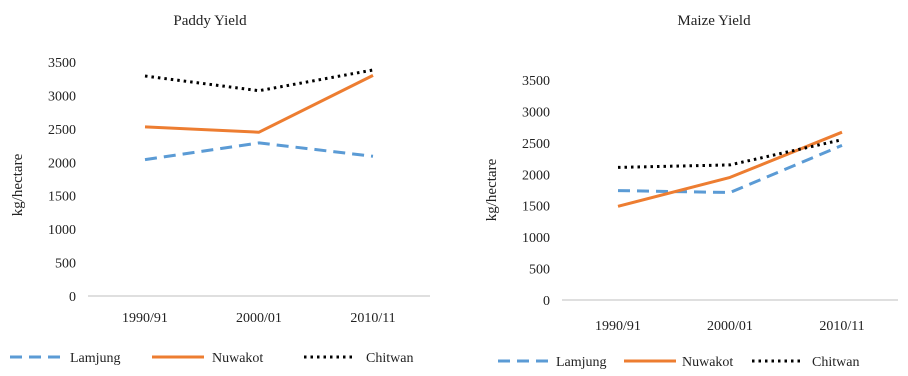 The height and width of the screenshot is (376, 908). I want to click on chart-title: Paddy Yield, so click(210, 21).